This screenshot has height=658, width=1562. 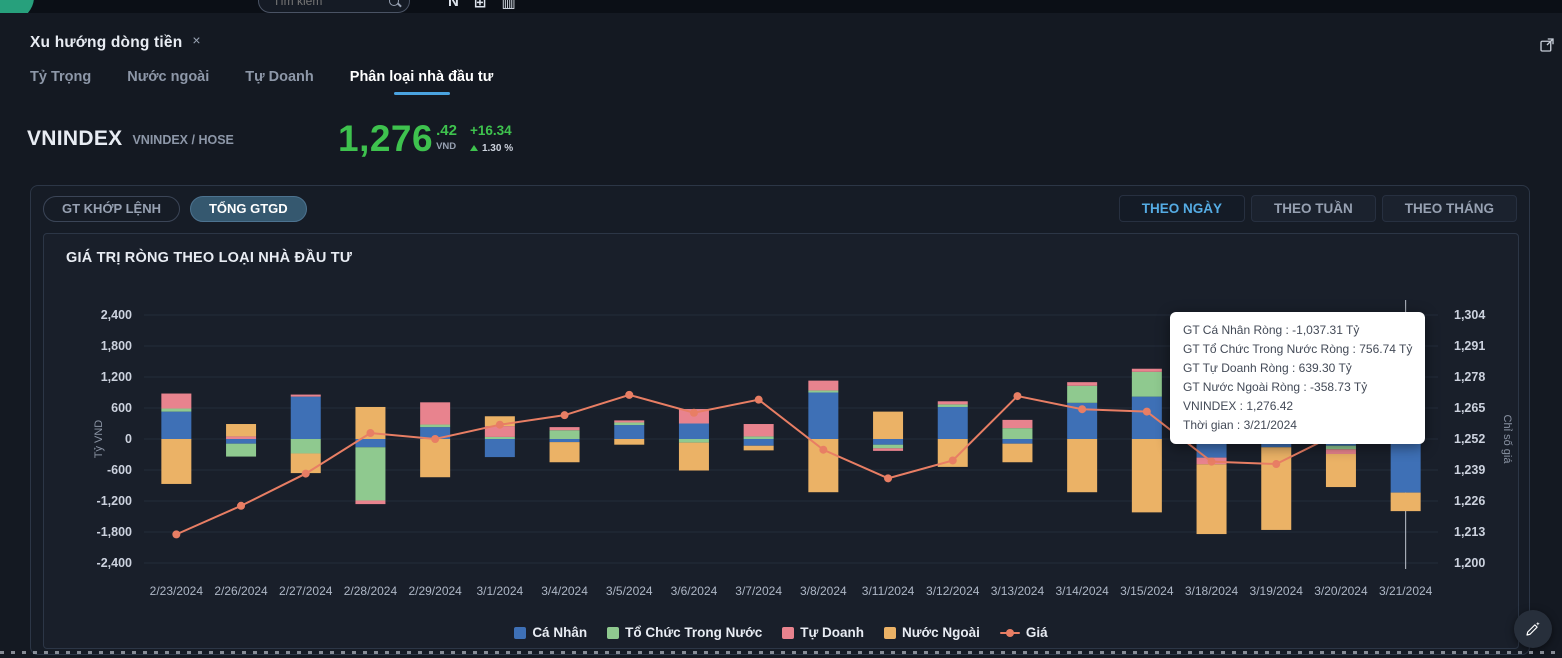 What do you see at coordinates (497, 148) in the screenshot?
I see `price-change-percent: 1.30 %` at bounding box center [497, 148].